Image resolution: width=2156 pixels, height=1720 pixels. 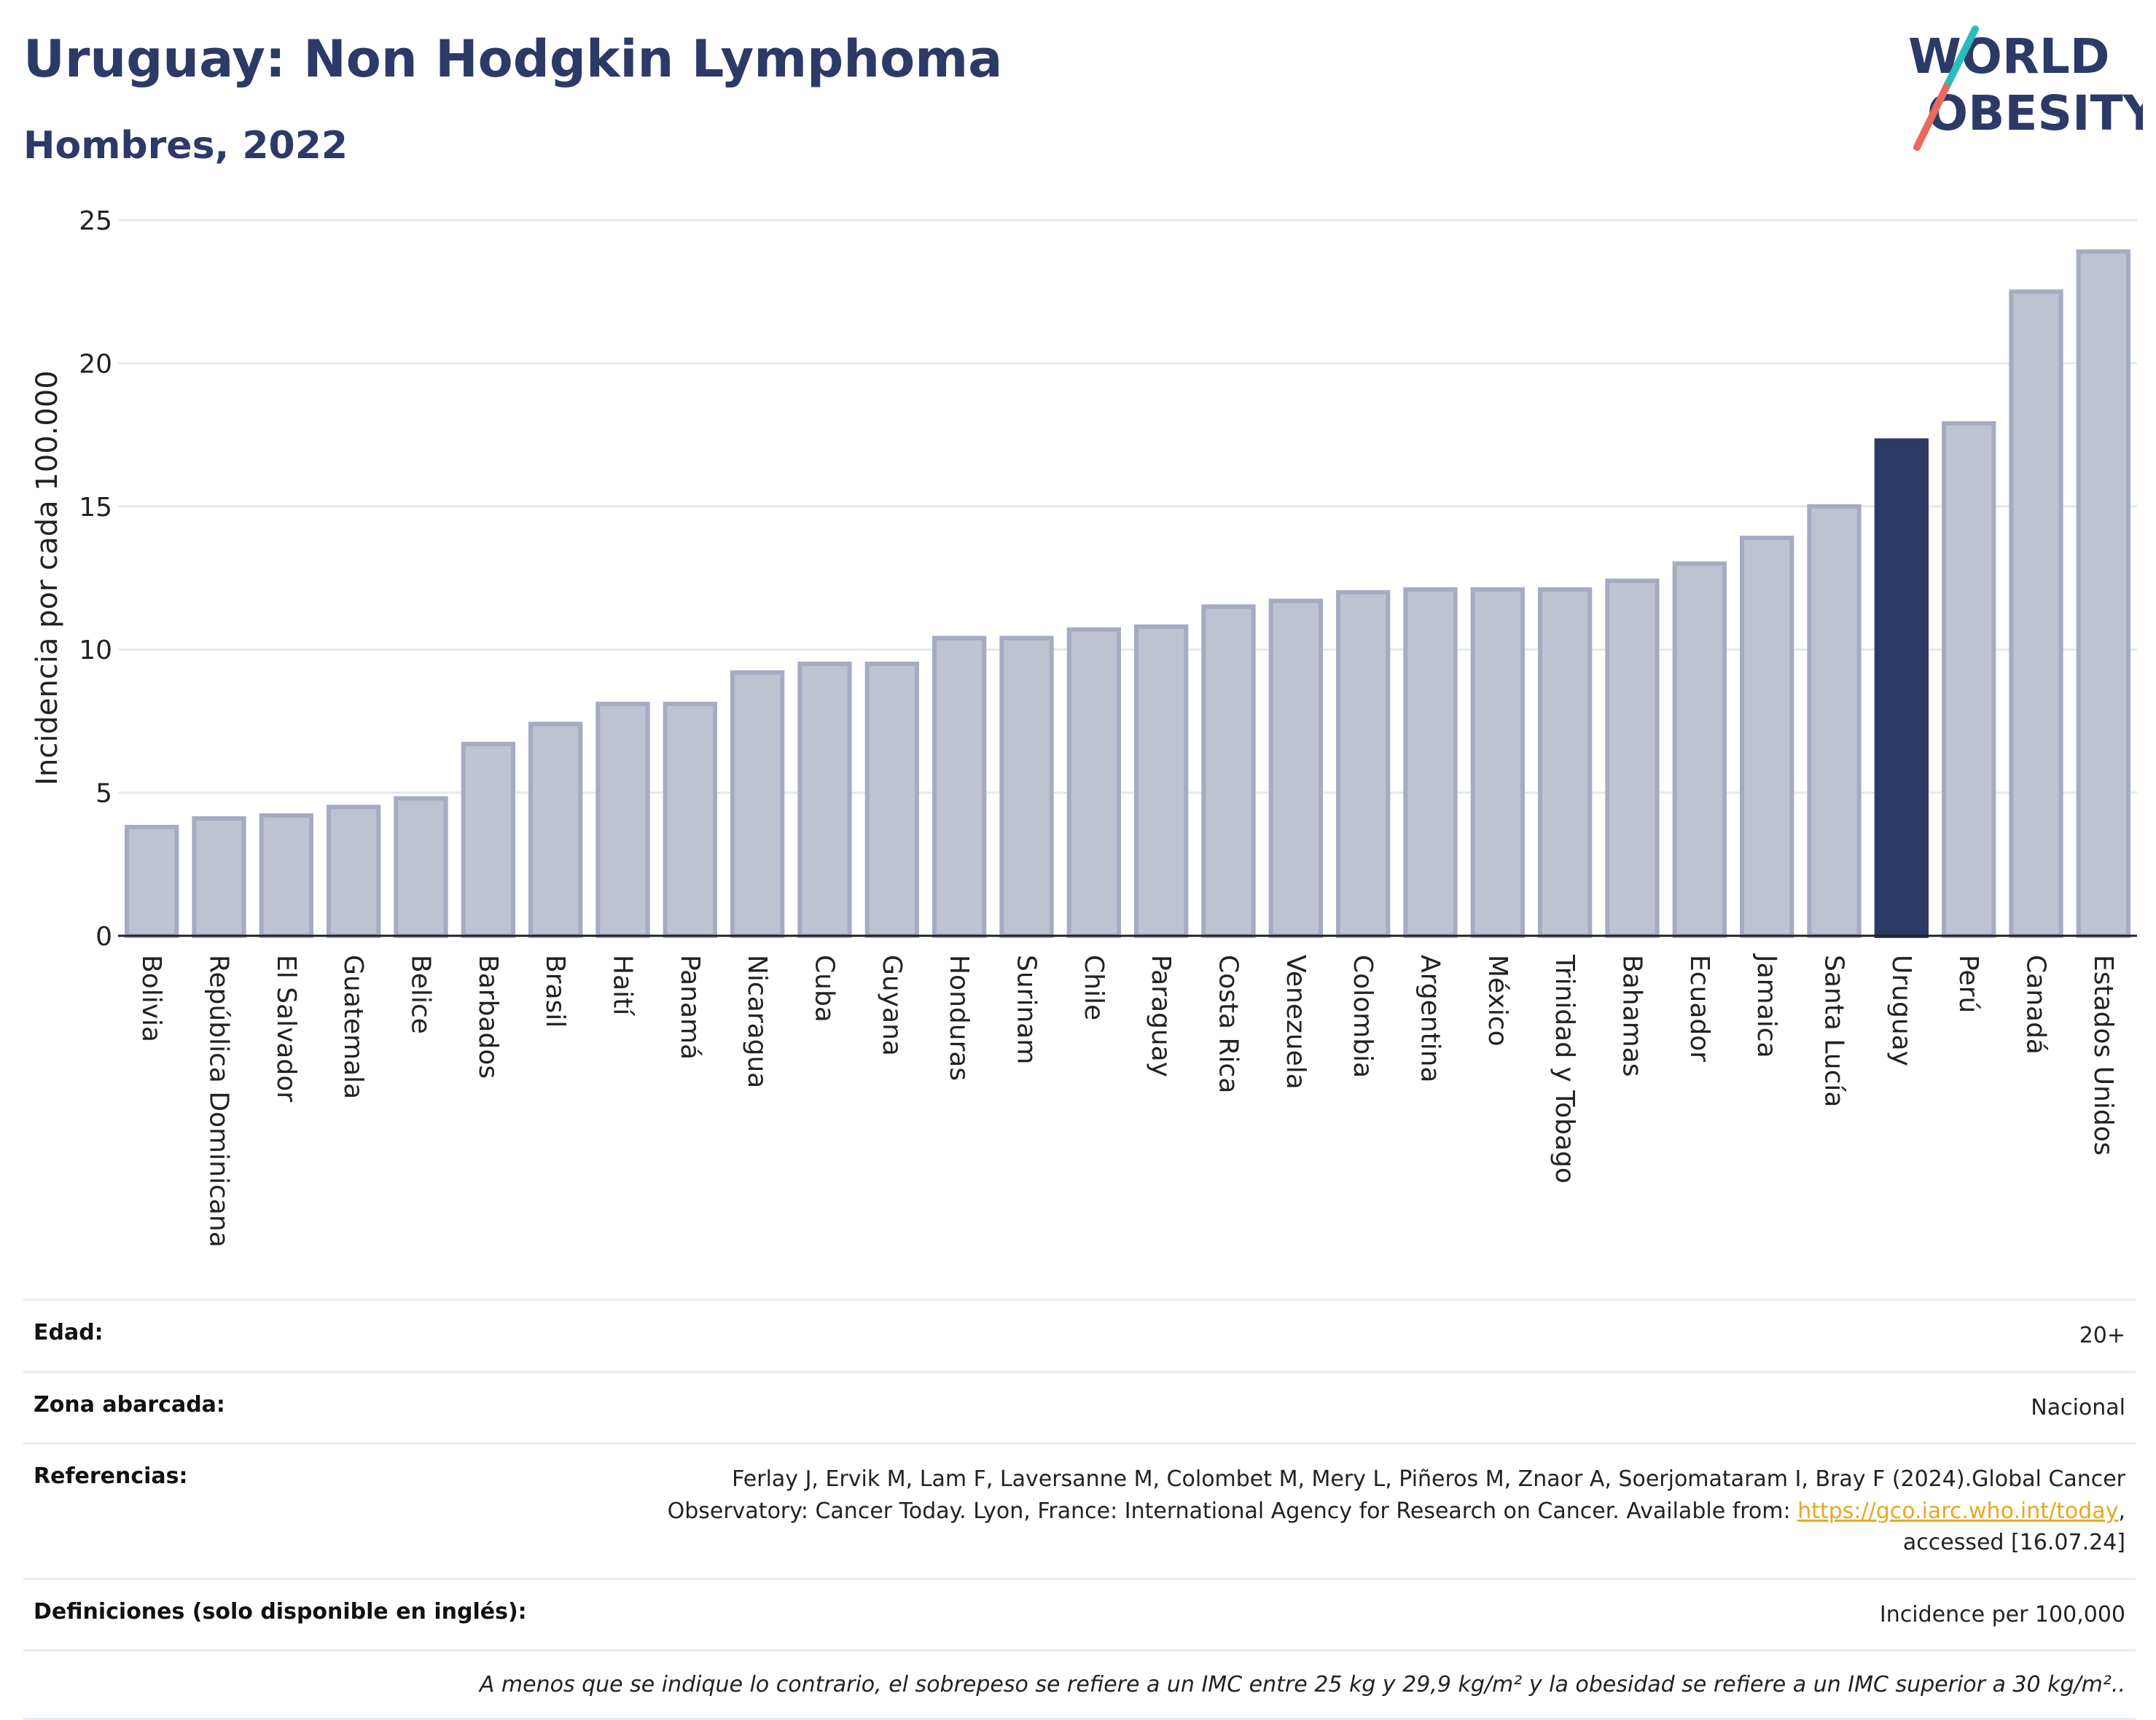 What do you see at coordinates (1835, 721) in the screenshot?
I see `bar-santa-lucía` at bounding box center [1835, 721].